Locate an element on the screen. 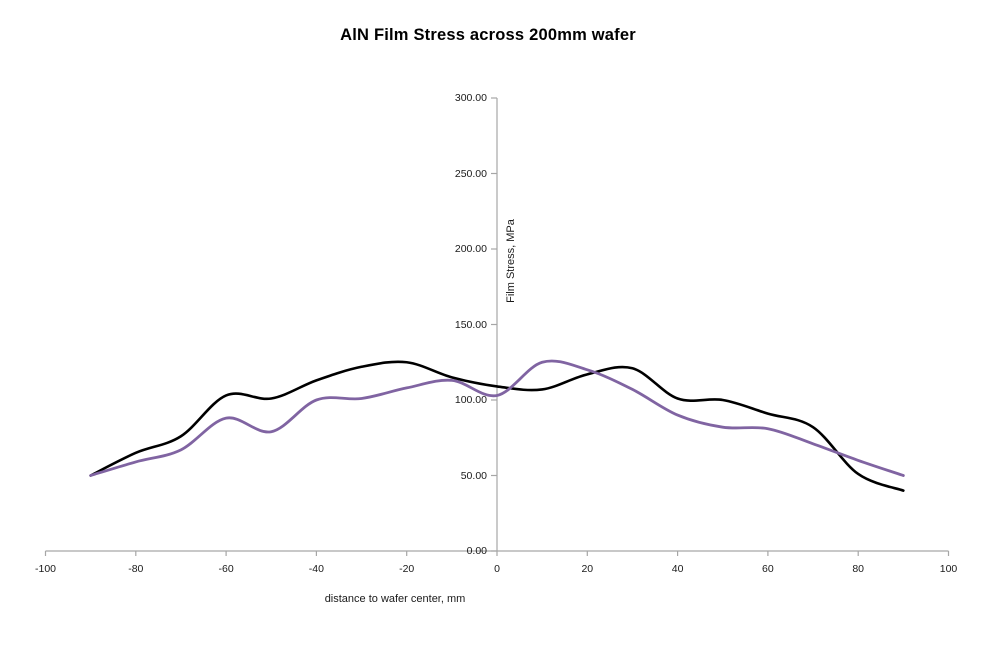 This screenshot has height=648, width=1008. x-tick-label: 100 is located at coordinates (948, 569).